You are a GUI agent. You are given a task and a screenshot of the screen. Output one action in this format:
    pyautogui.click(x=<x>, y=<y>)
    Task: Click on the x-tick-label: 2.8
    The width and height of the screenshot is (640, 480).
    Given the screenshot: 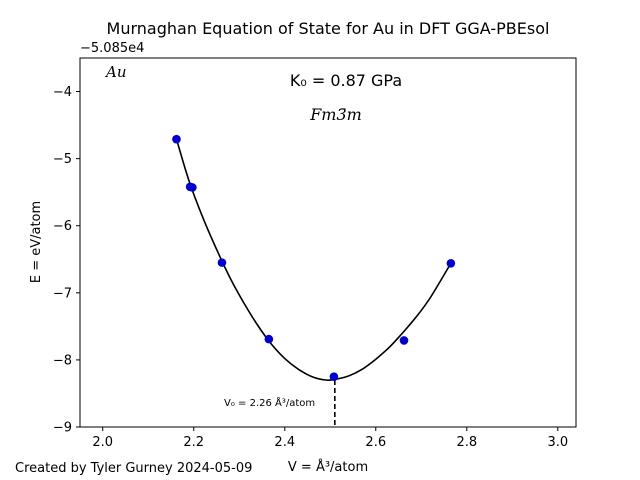 What is the action you would take?
    pyautogui.click(x=466, y=442)
    